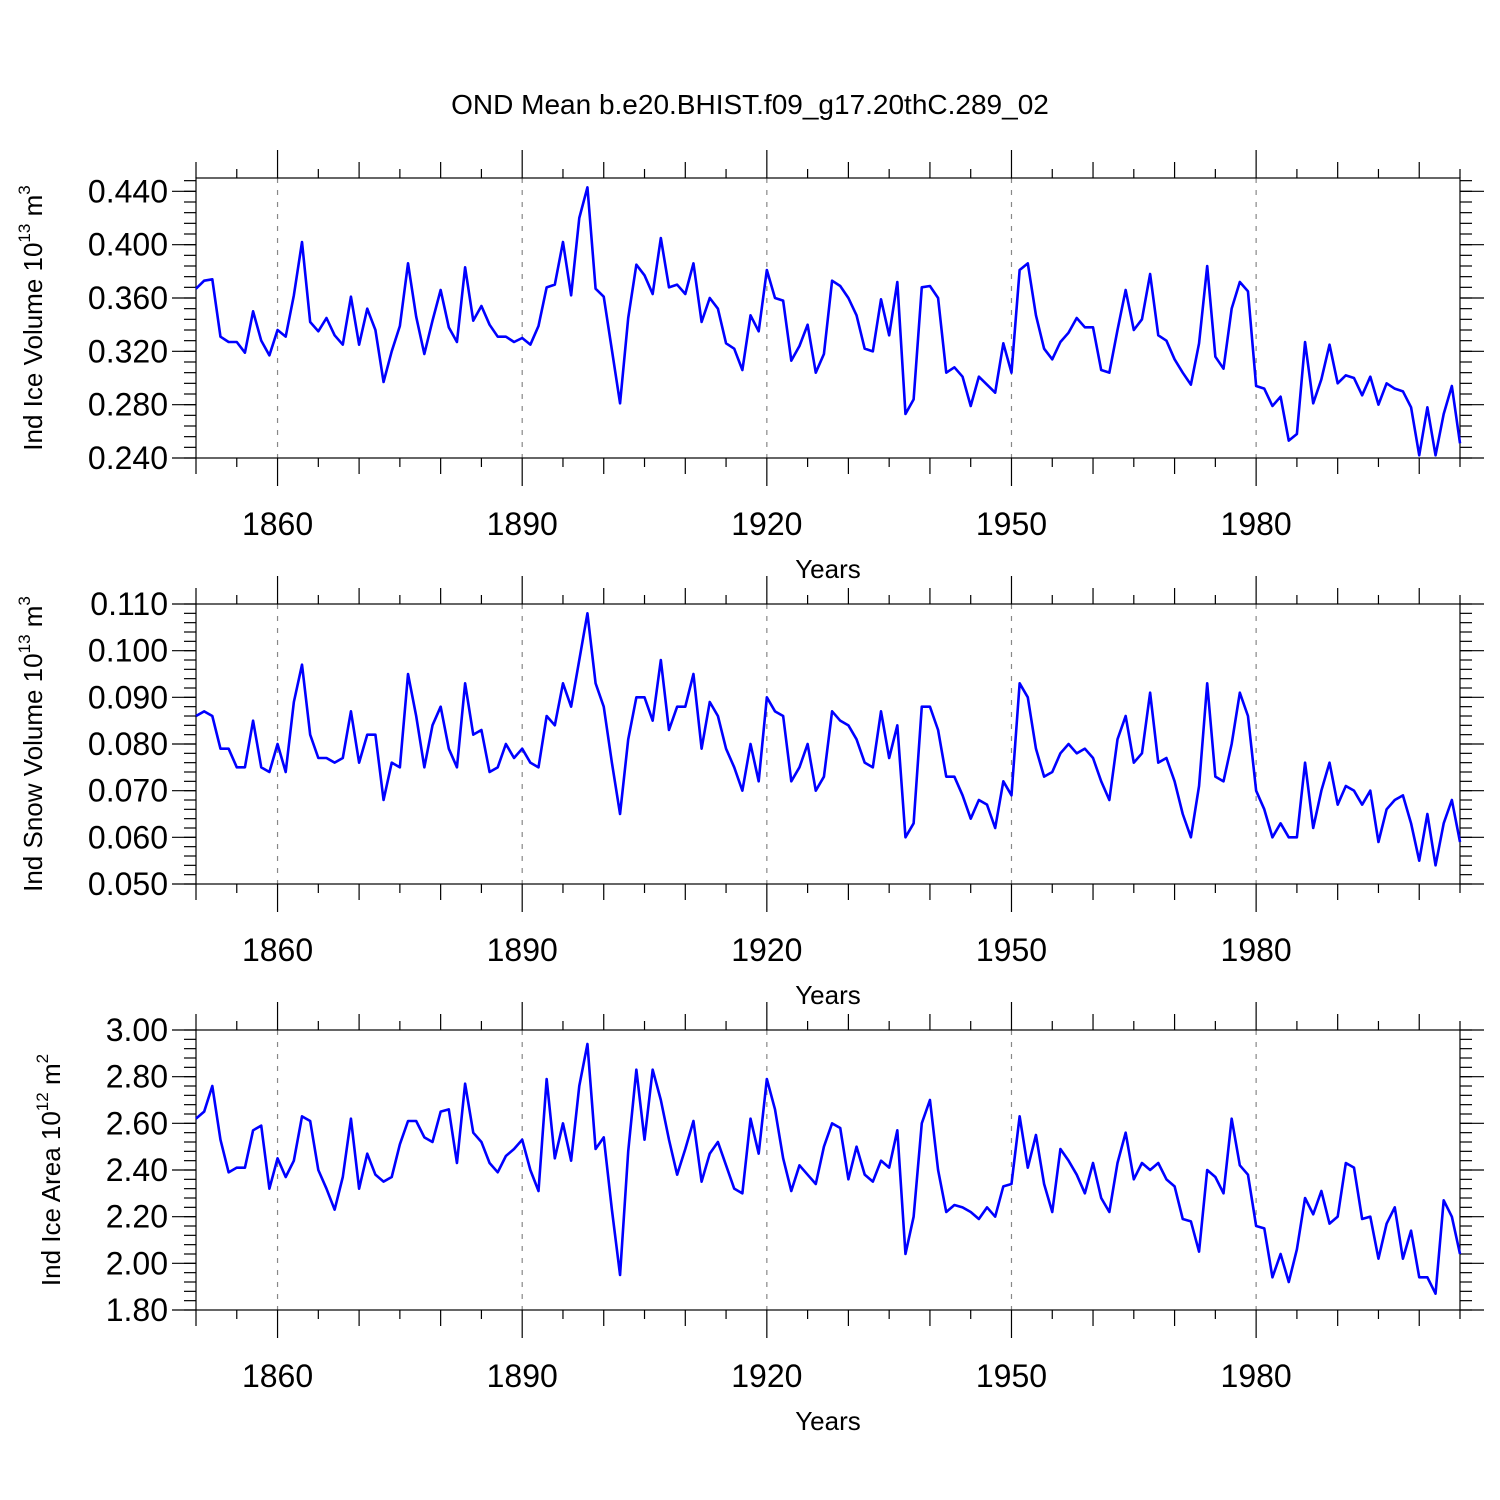 The image size is (1500, 1500). What do you see at coordinates (137, 1170) in the screenshot?
I see `y-tick-label: 2.40` at bounding box center [137, 1170].